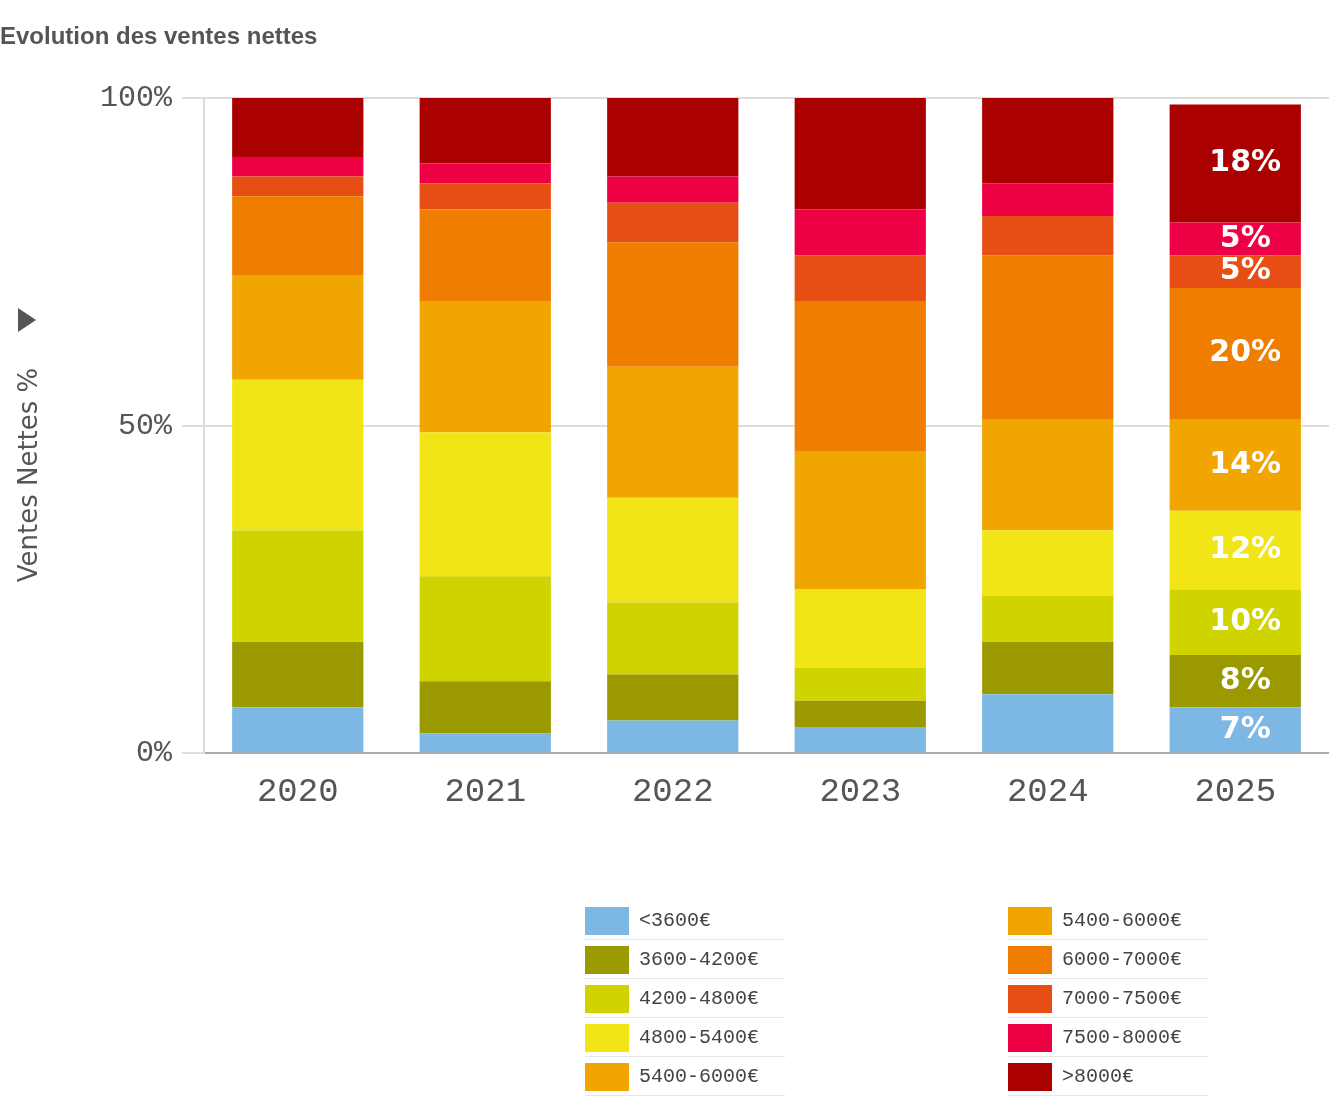  Describe the element at coordinates (1122, 999) in the screenshot. I see `legend-label: 7000-7500€` at that location.